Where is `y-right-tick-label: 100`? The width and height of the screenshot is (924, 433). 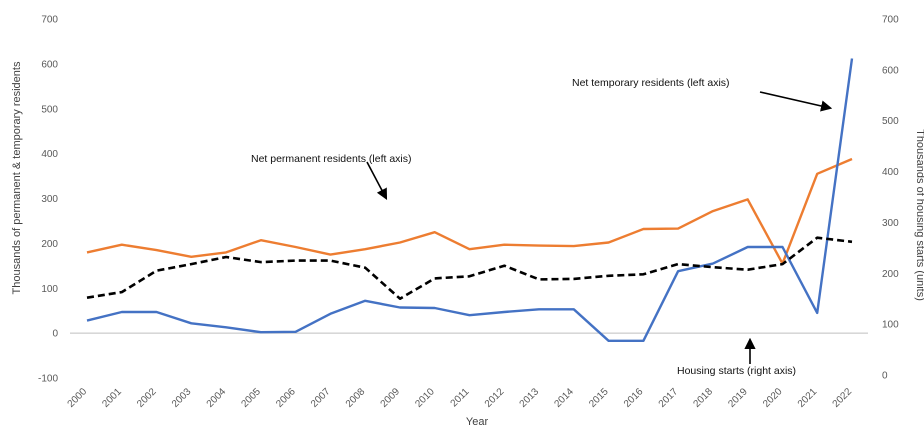
y-right-tick-label: 100 is located at coordinates (890, 325).